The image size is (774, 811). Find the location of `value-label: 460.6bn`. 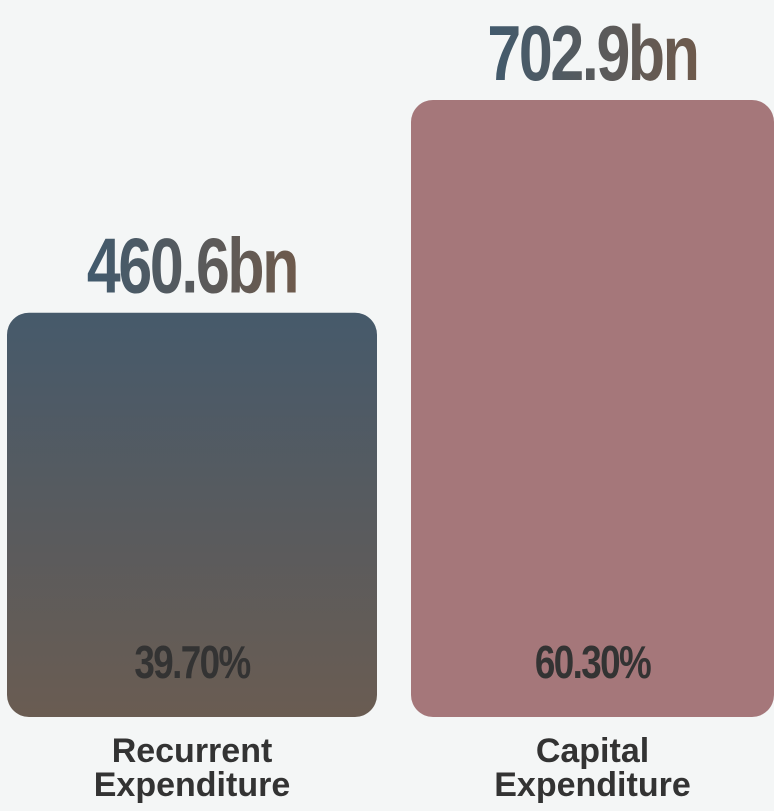

value-label: 460.6bn is located at coordinates (192, 265).